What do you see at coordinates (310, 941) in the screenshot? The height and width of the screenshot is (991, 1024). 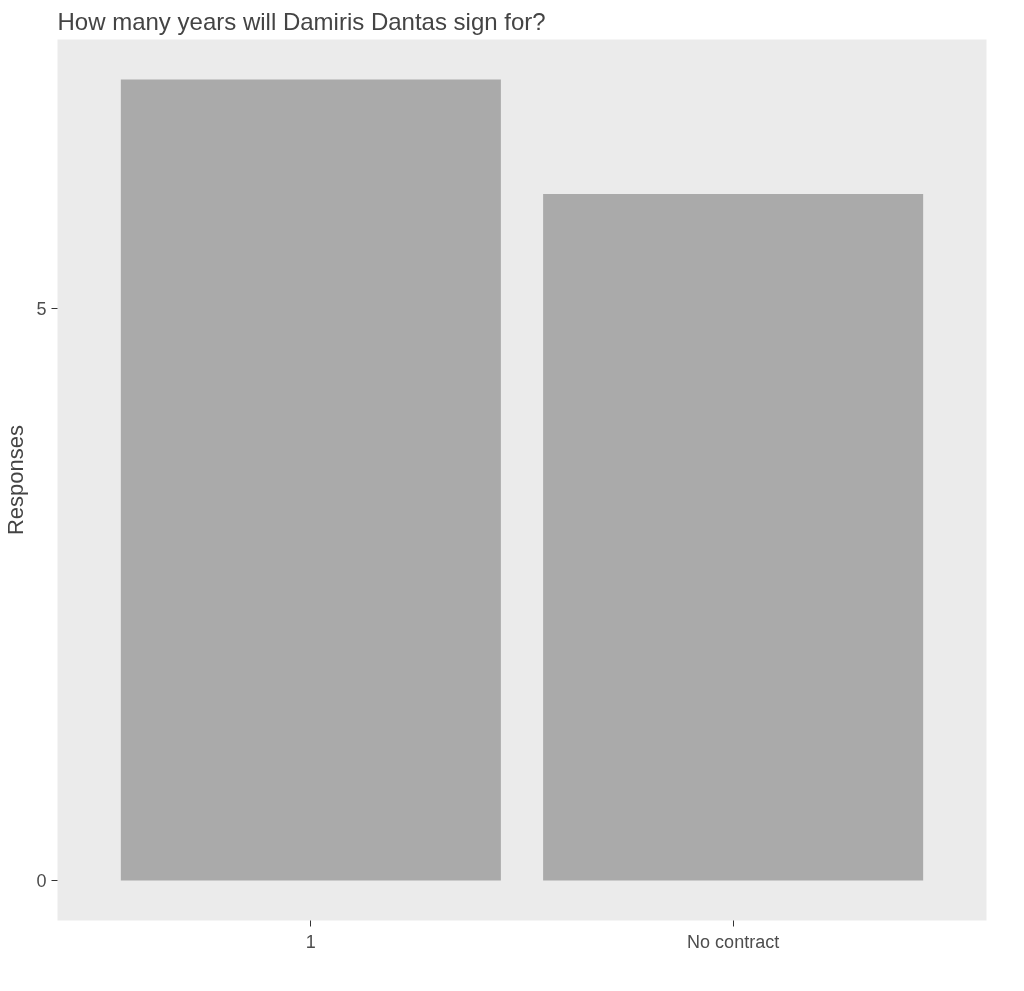 I see `x-tick-label: 1` at bounding box center [310, 941].